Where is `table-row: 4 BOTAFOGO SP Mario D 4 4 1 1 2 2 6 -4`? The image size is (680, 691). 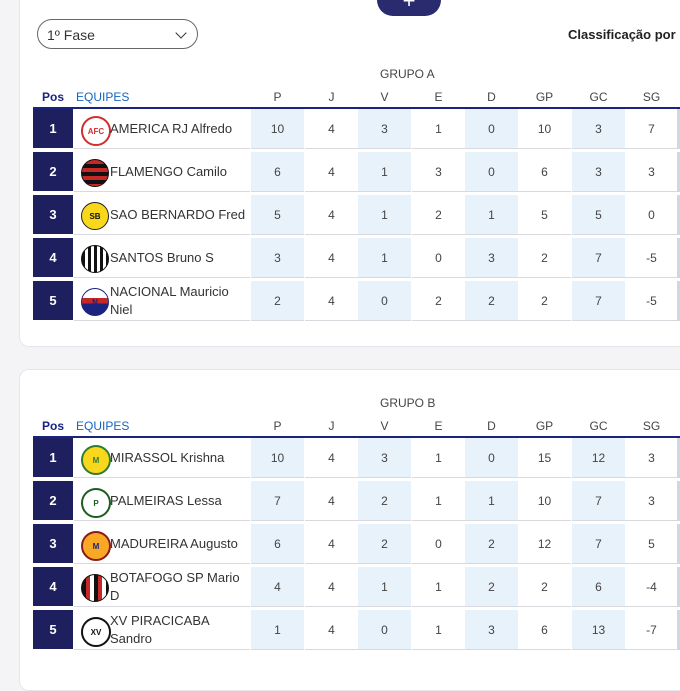 table-row: 4 BOTAFOGO SP Mario D 4 4 1 1 2 2 6 -4 is located at coordinates (356, 587).